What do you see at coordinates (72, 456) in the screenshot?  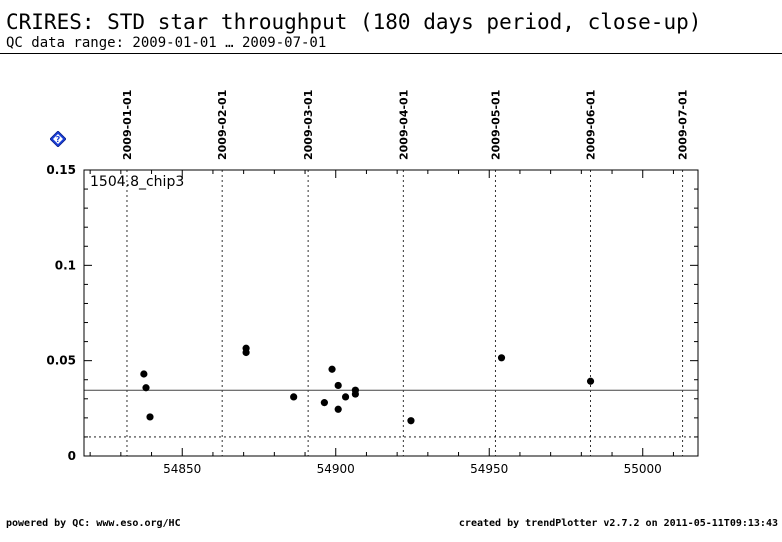 I see `y-tick-label: 0` at bounding box center [72, 456].